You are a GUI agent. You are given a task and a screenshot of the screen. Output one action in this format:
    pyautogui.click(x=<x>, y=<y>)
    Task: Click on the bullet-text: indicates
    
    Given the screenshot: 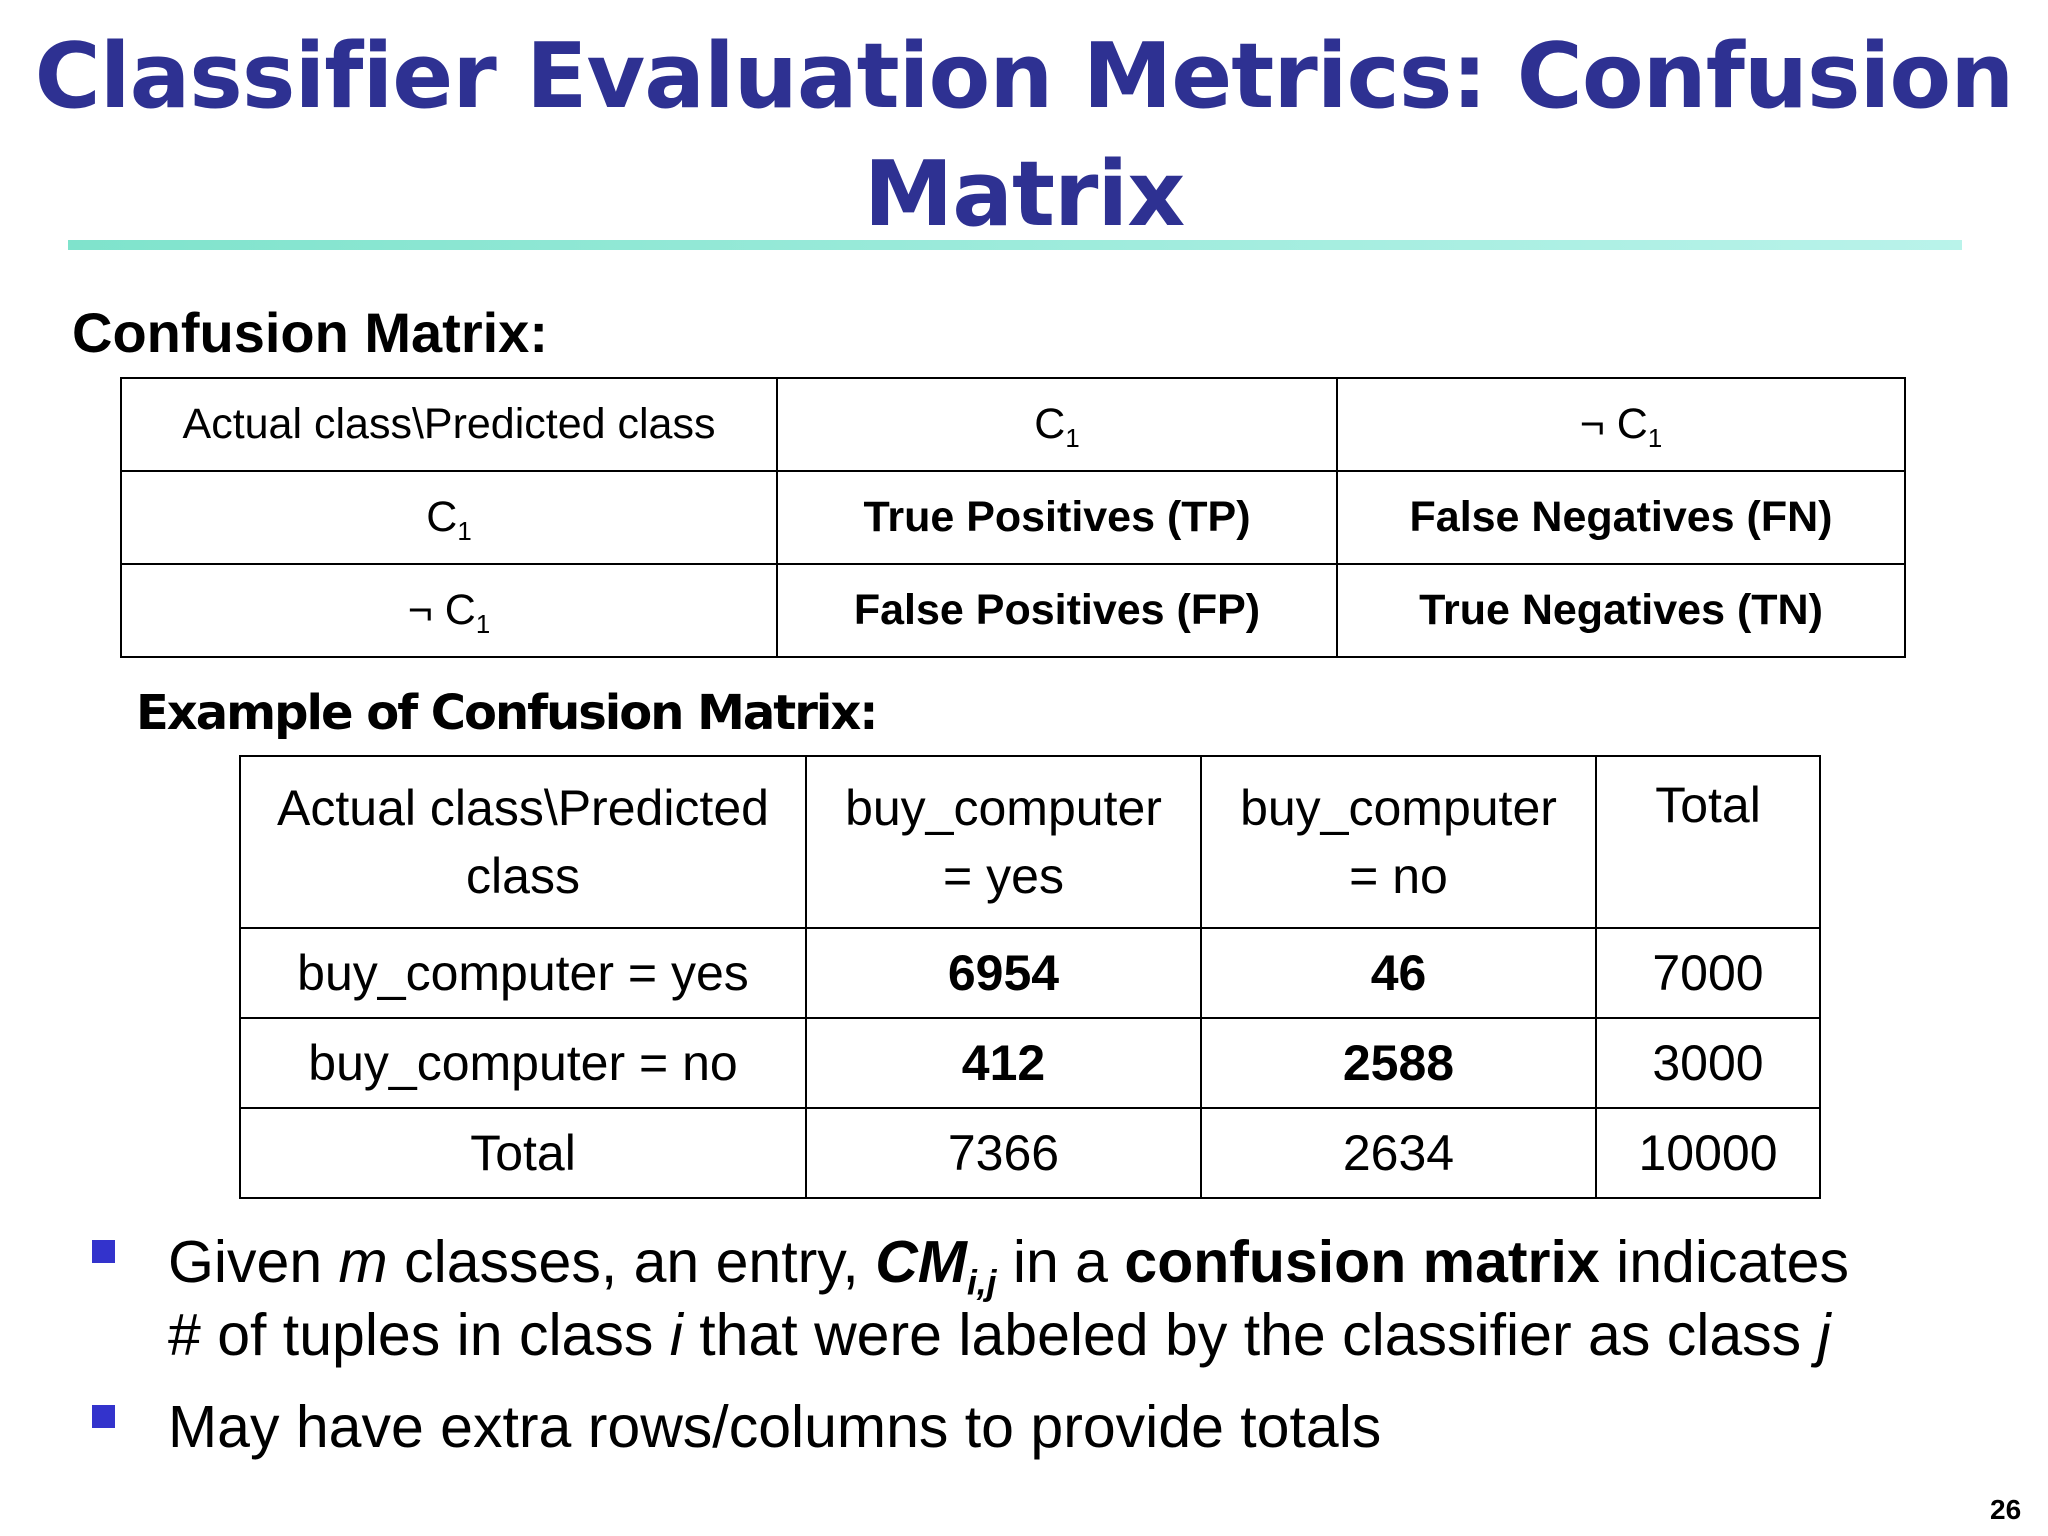 What is the action you would take?
    pyautogui.click(x=1724, y=1262)
    